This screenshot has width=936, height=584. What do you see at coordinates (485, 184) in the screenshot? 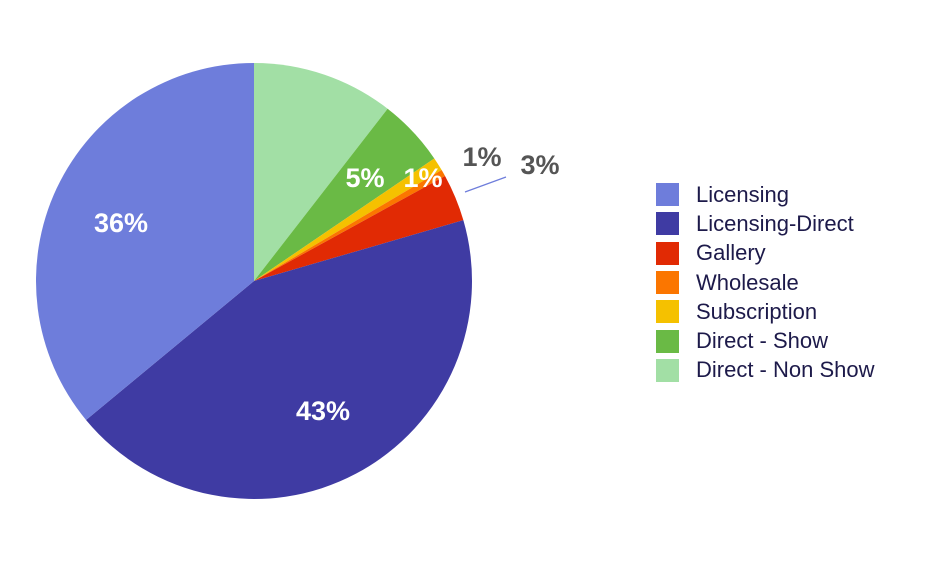
I see `gallery-callout-line` at bounding box center [485, 184].